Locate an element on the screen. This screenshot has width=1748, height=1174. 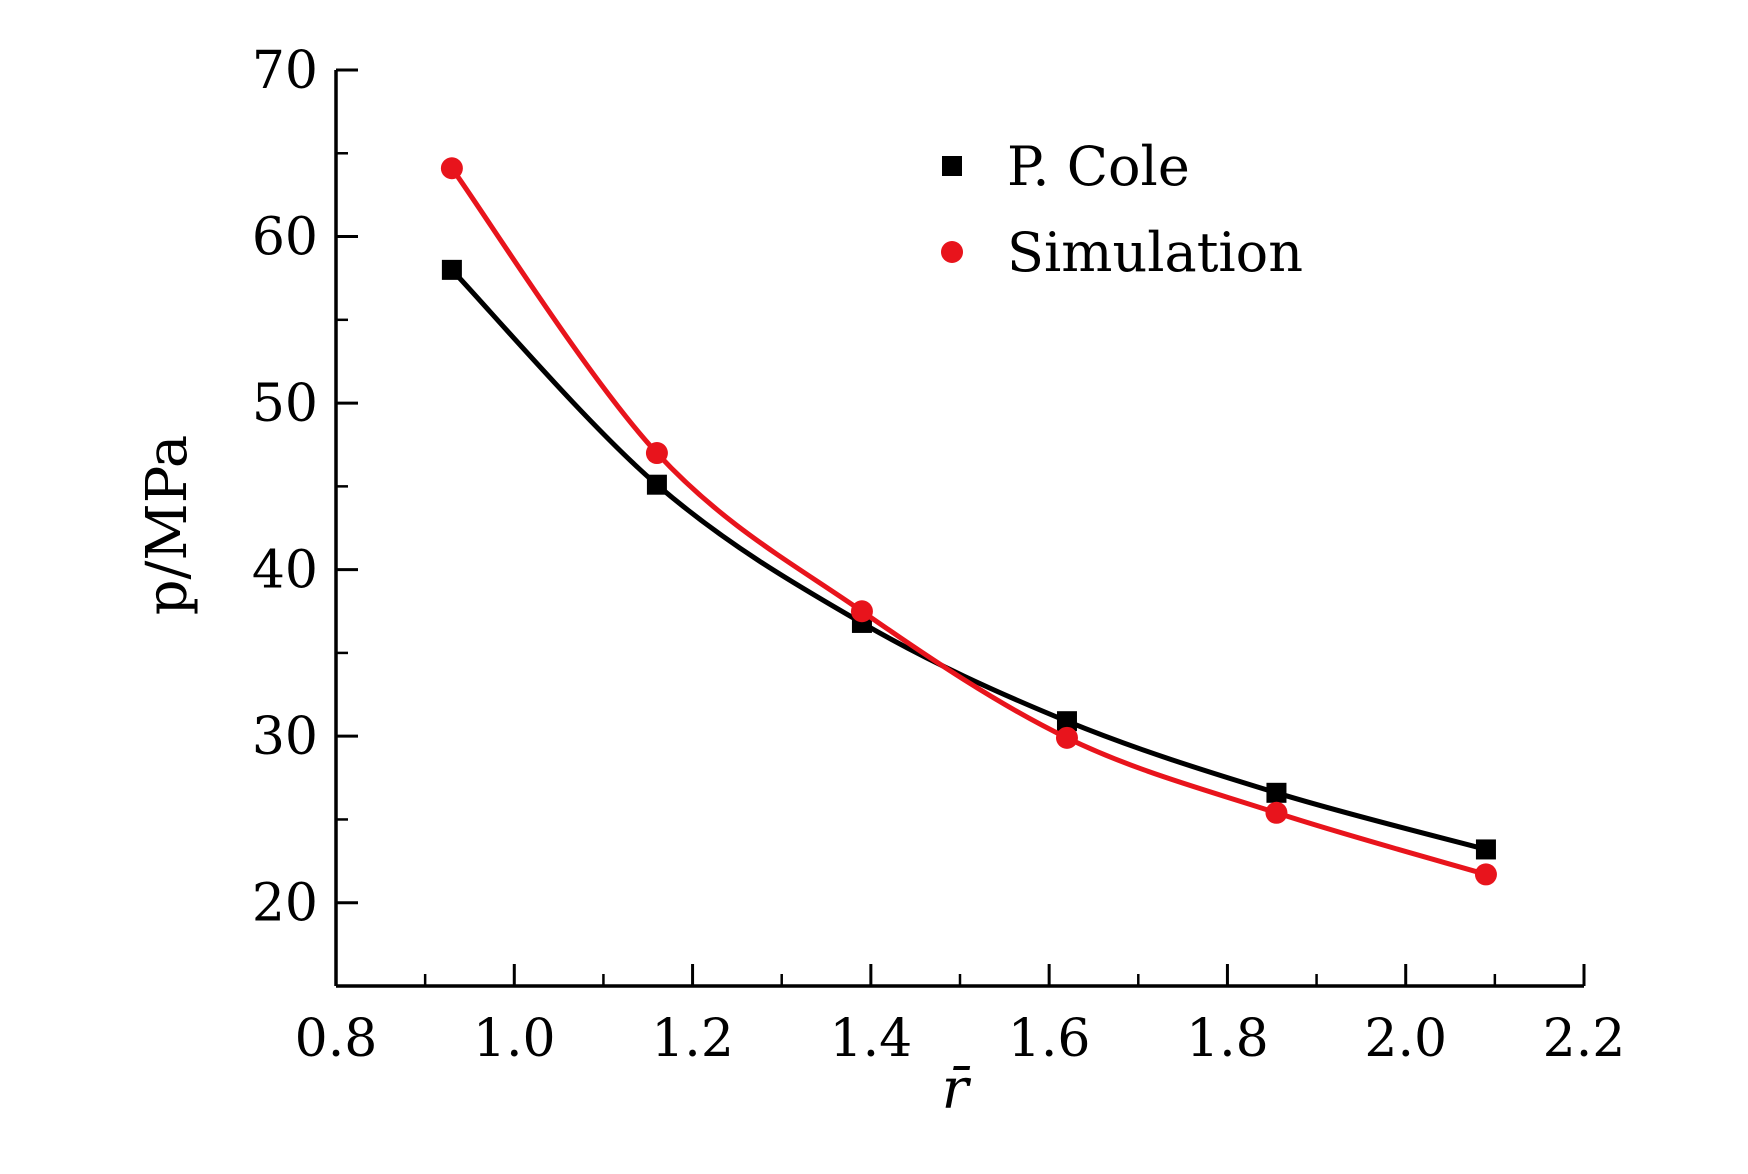
legend-marker-simulation is located at coordinates (952, 252).